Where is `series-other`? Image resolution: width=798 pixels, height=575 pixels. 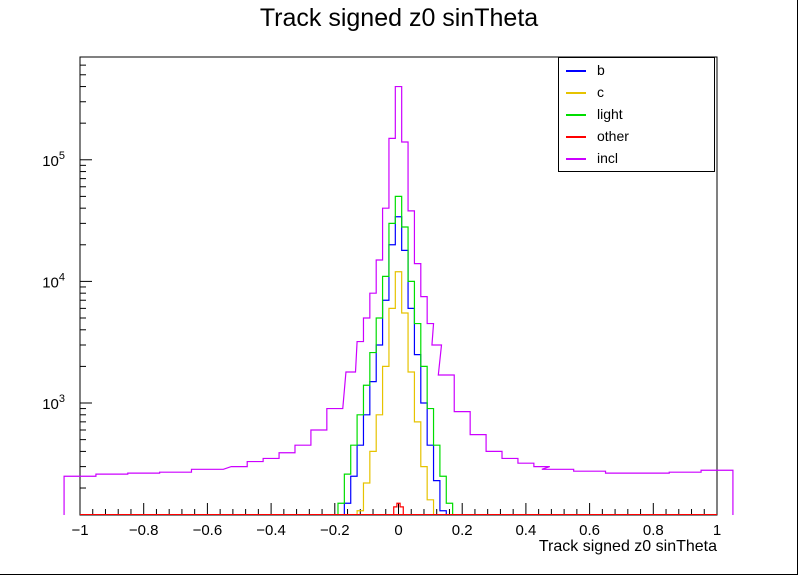
series-other is located at coordinates (398, 508).